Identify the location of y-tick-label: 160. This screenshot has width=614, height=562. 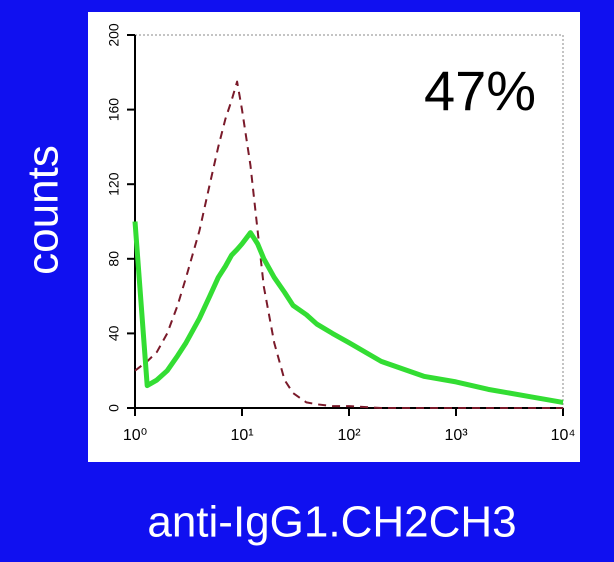
(114, 110).